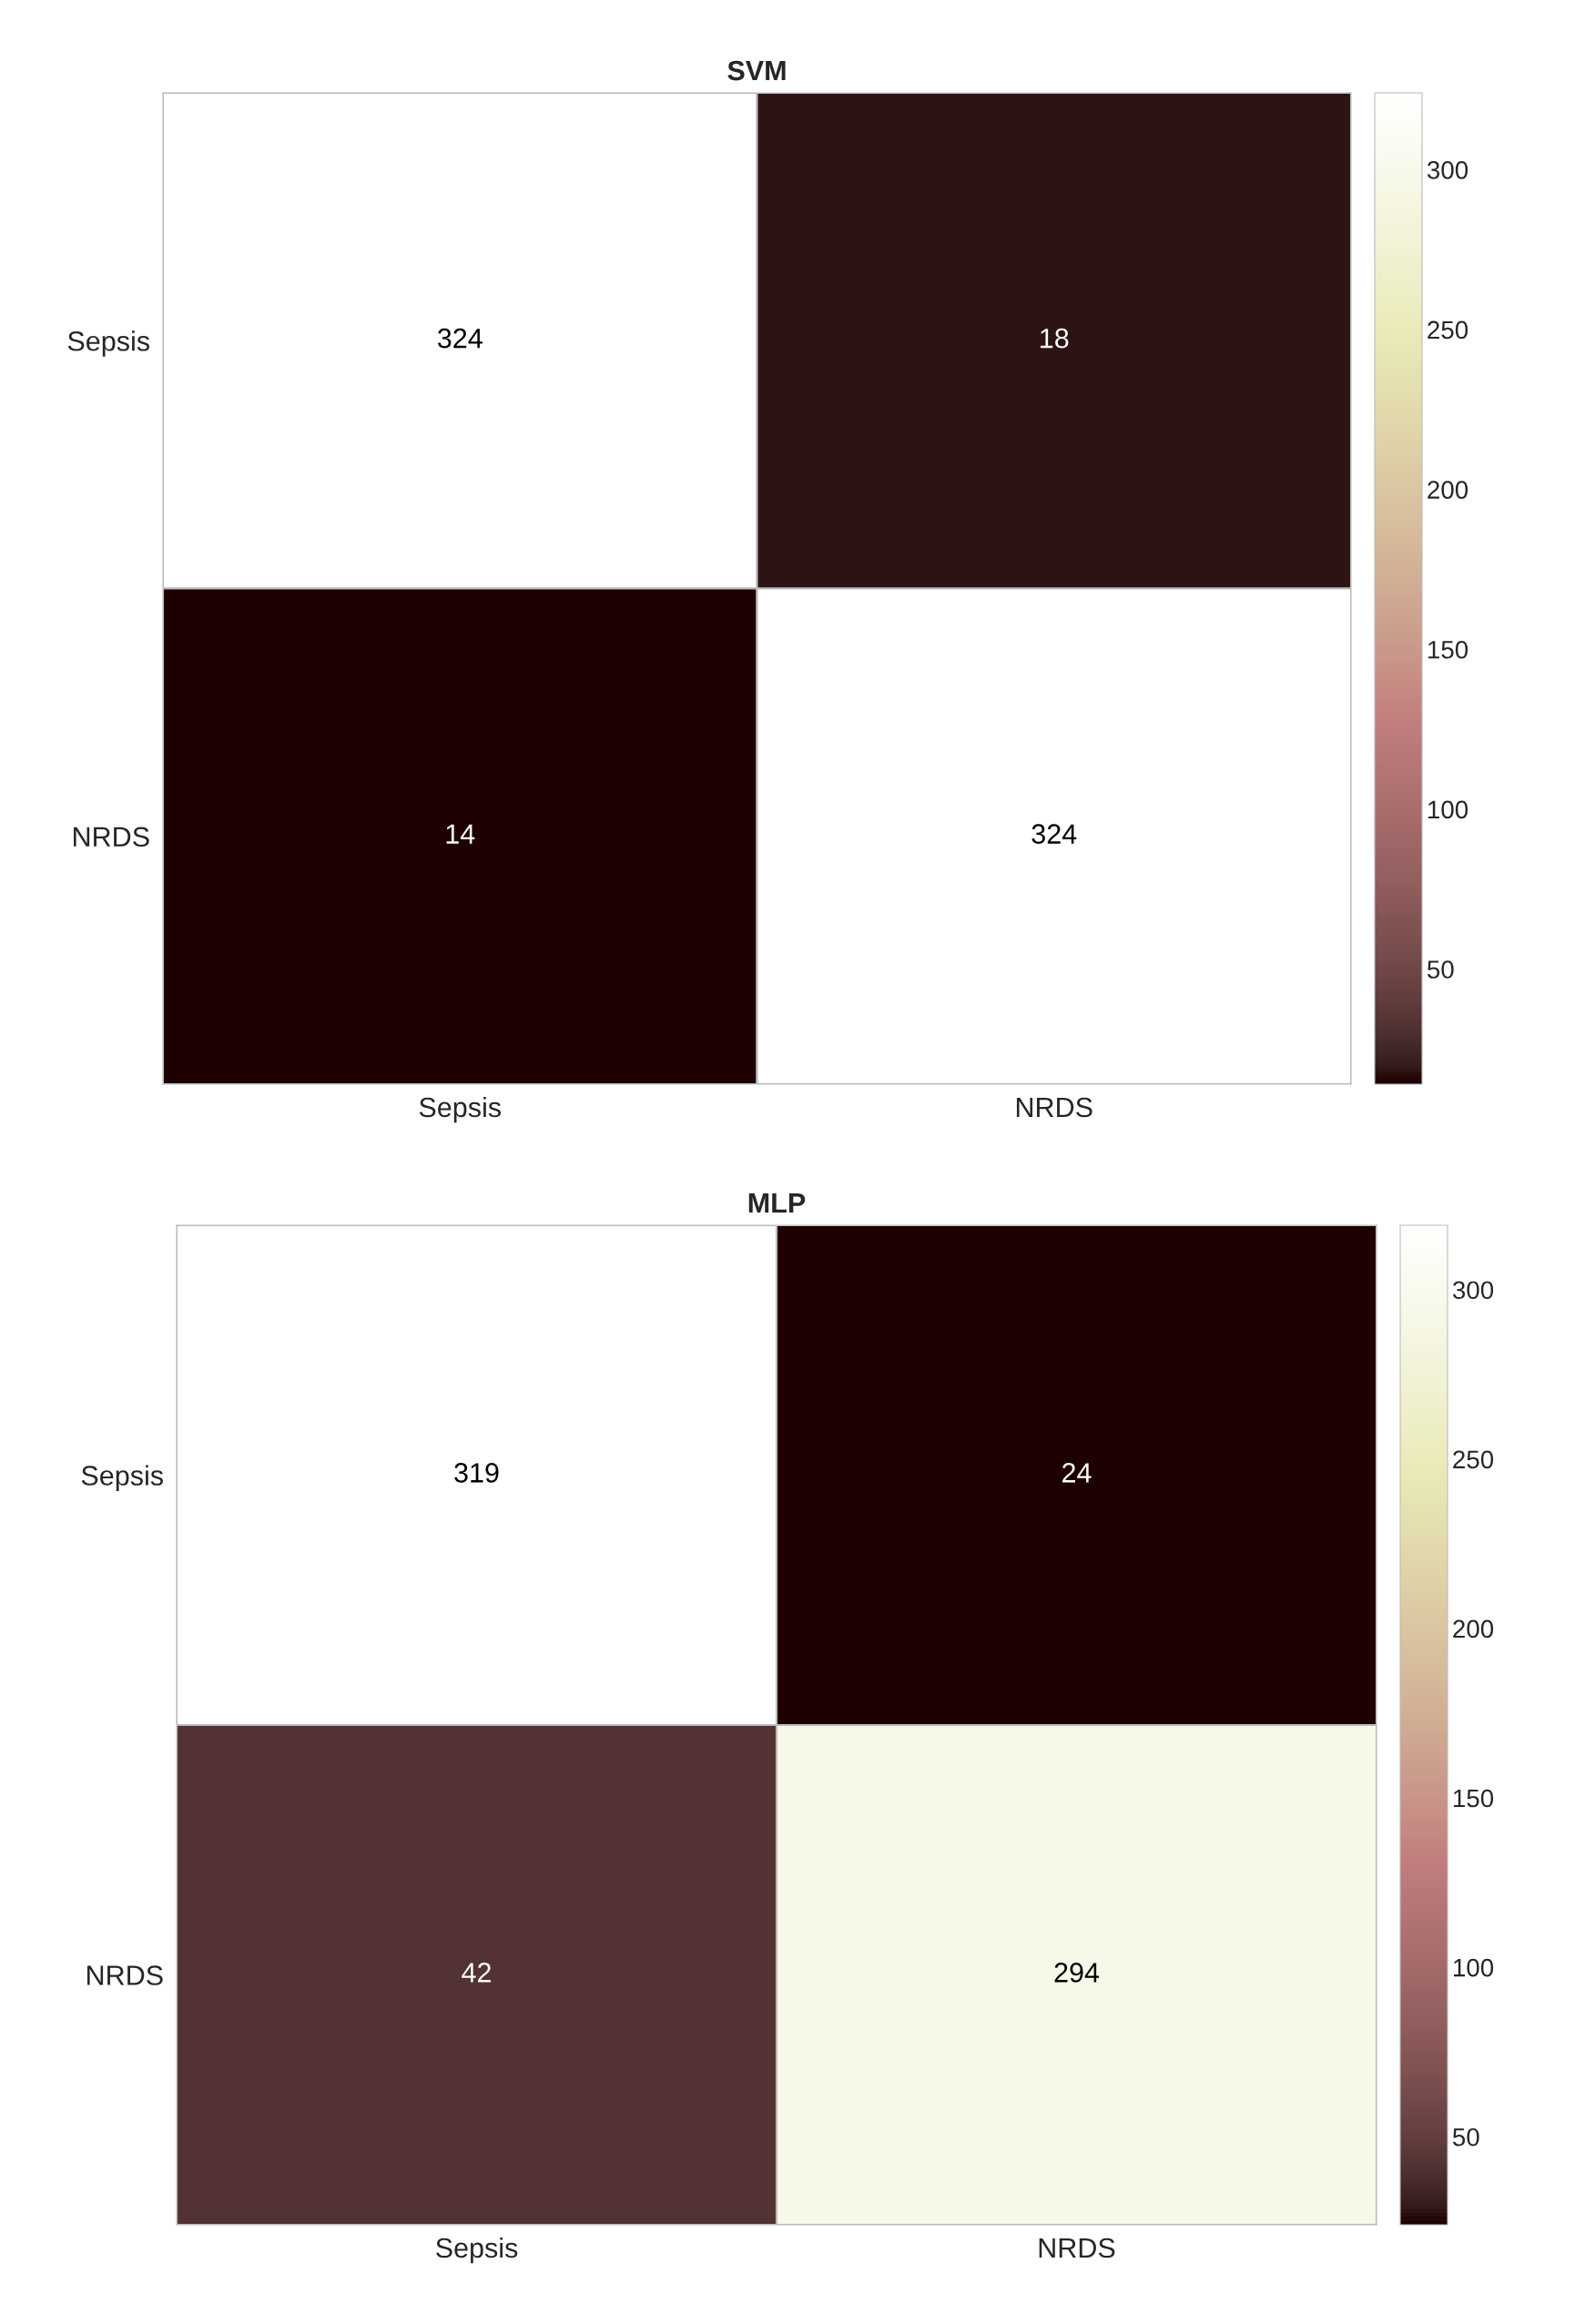  Describe the element at coordinates (111, 837) in the screenshot. I see `y-tick-label: NRDS` at that location.